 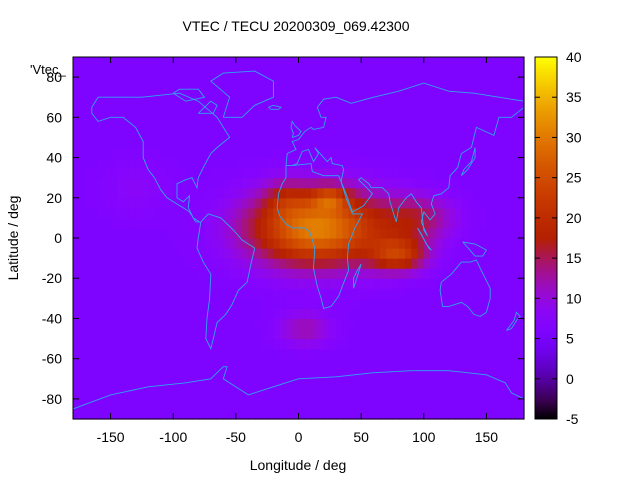 I want to click on colorbar-tick-label: 15, so click(x=574, y=258).